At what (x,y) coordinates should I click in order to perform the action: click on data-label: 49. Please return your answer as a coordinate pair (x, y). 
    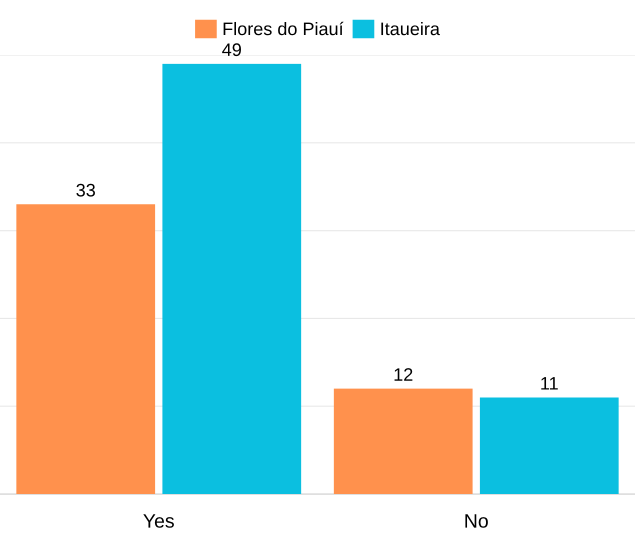
    Looking at the image, I should click on (231, 49).